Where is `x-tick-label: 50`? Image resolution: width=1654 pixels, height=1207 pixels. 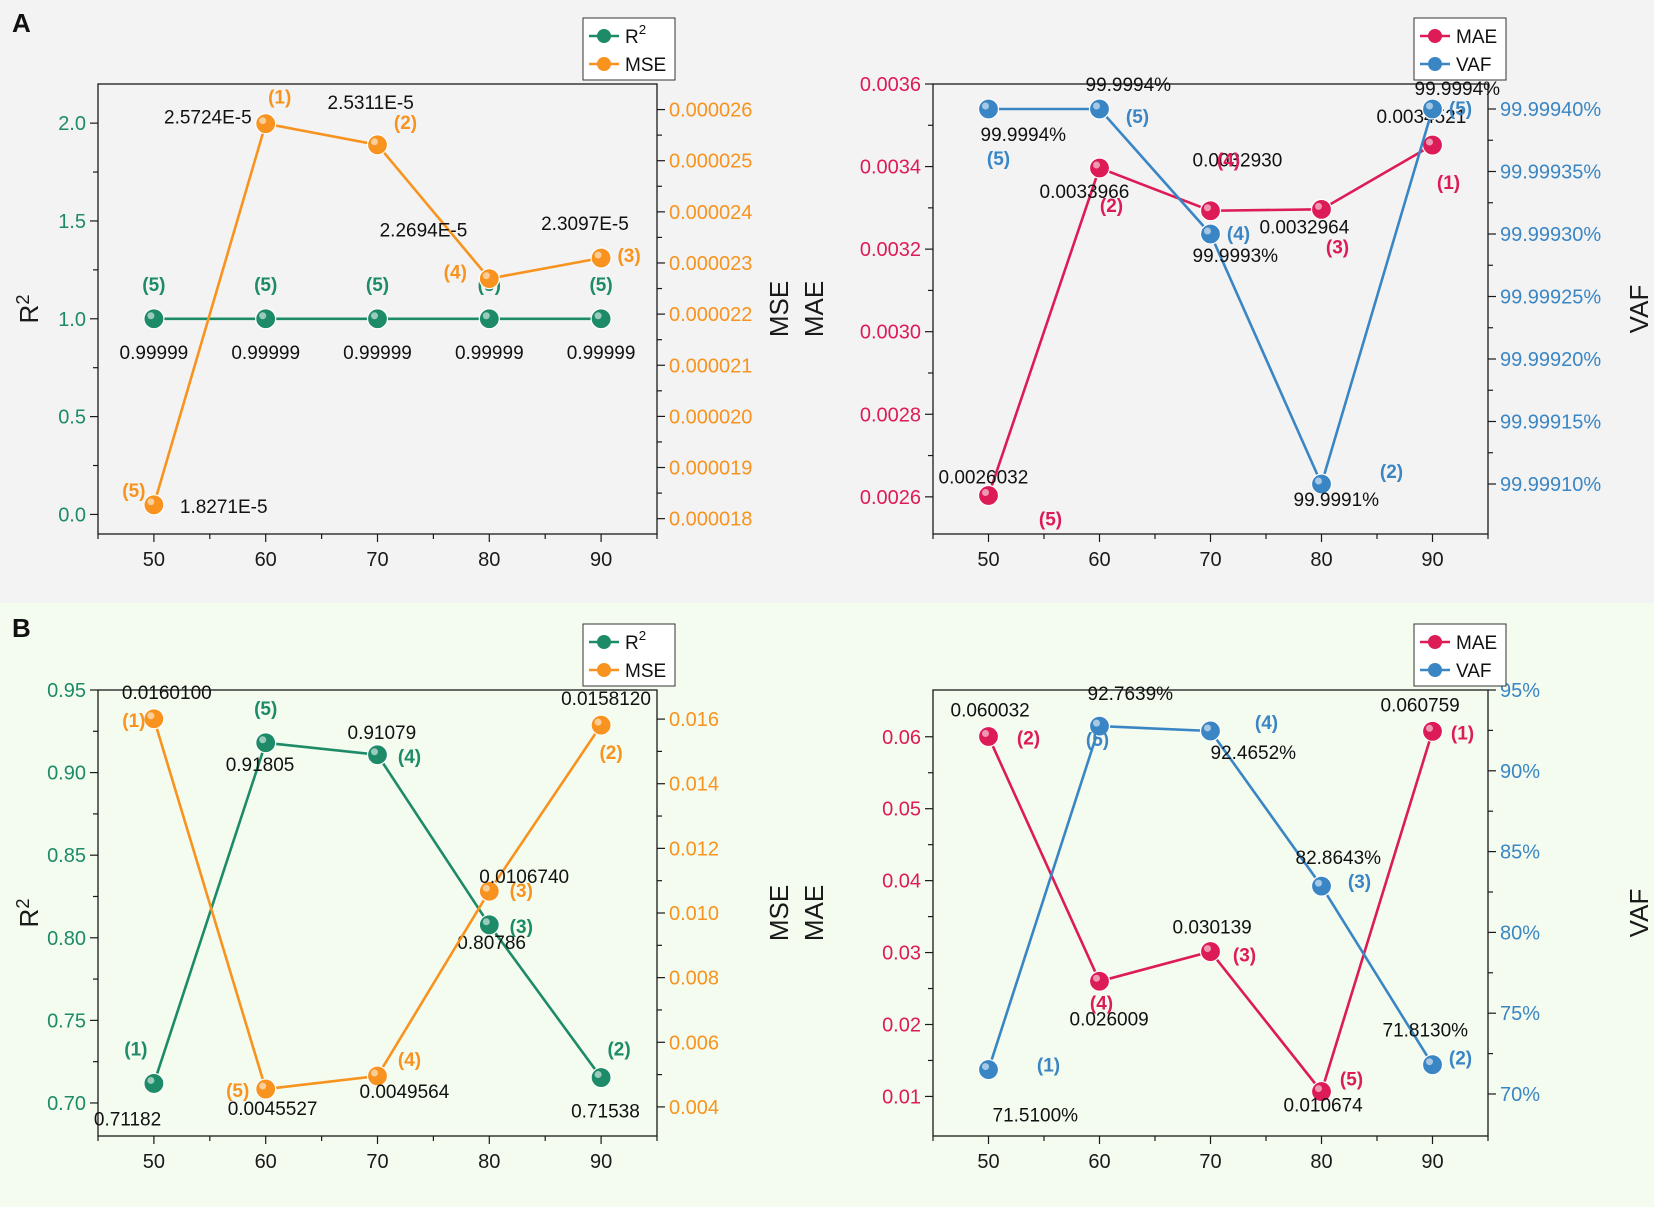 x-tick-label: 50 is located at coordinates (154, 1162).